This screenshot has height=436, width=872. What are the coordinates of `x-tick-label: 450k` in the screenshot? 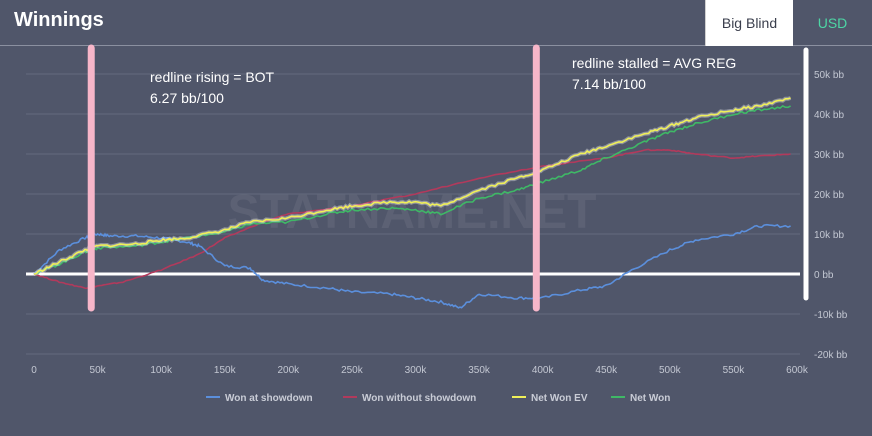 It's located at (606, 370).